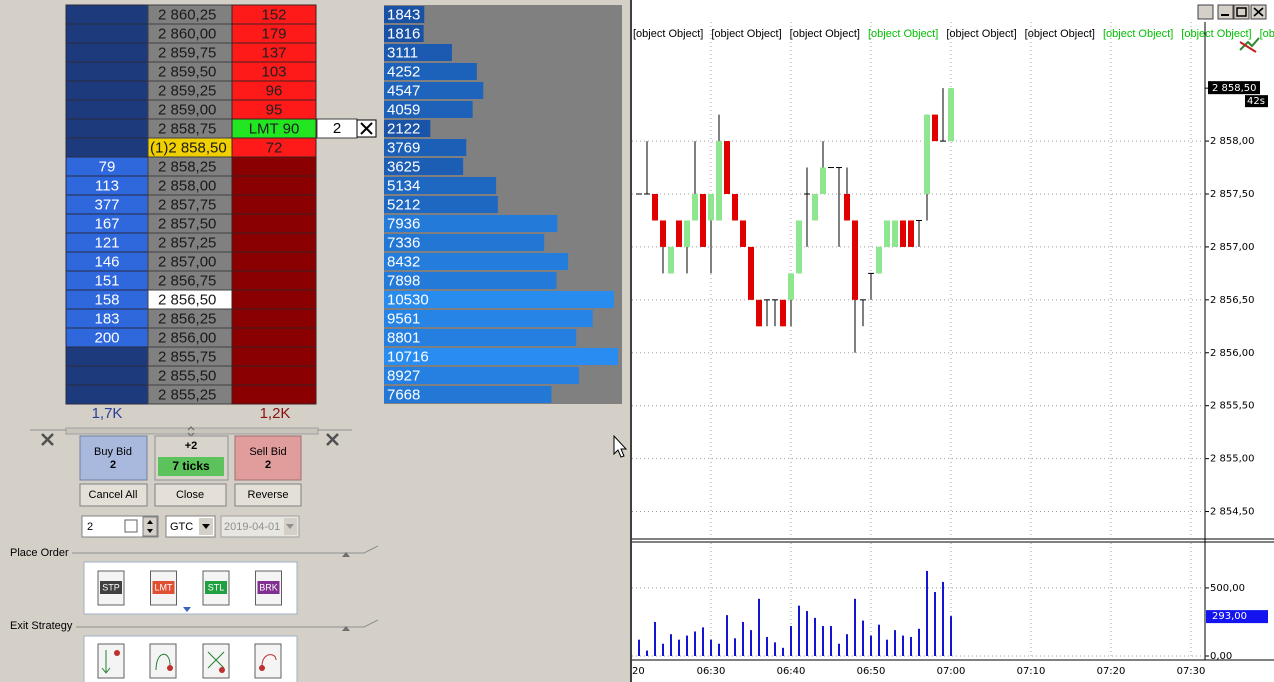 This screenshot has width=1274, height=682. What do you see at coordinates (206, 526) in the screenshot?
I see `dropdown-glyph` at bounding box center [206, 526].